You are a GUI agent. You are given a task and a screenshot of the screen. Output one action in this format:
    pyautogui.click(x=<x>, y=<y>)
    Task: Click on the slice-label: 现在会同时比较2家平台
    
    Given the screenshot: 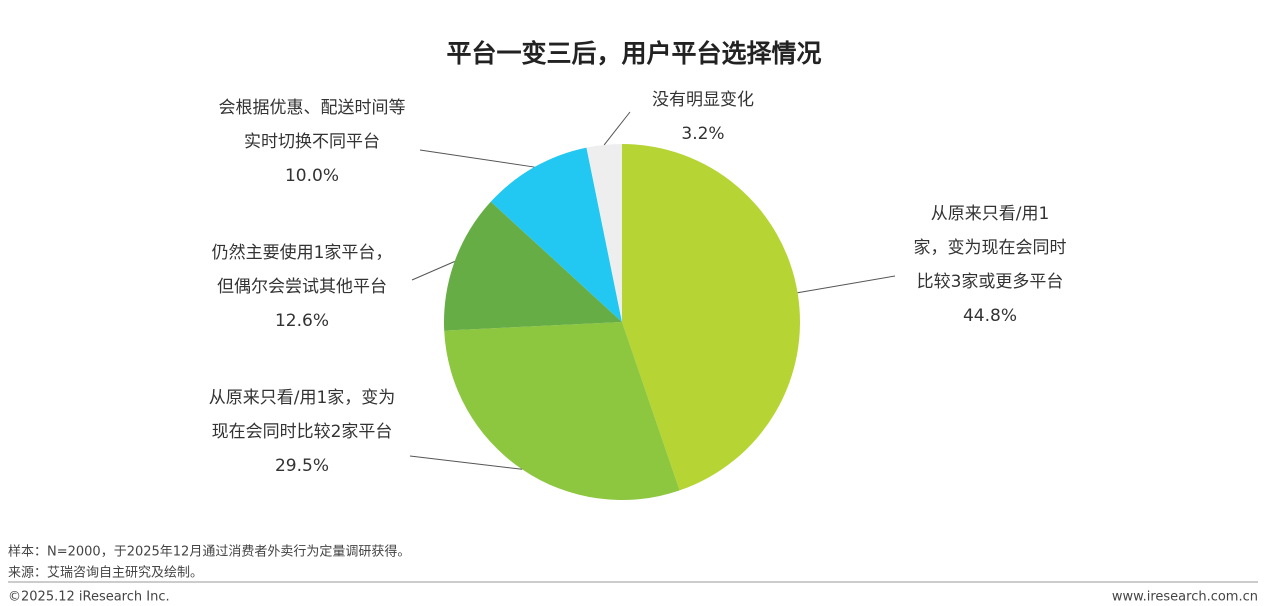 What is the action you would take?
    pyautogui.click(x=302, y=432)
    